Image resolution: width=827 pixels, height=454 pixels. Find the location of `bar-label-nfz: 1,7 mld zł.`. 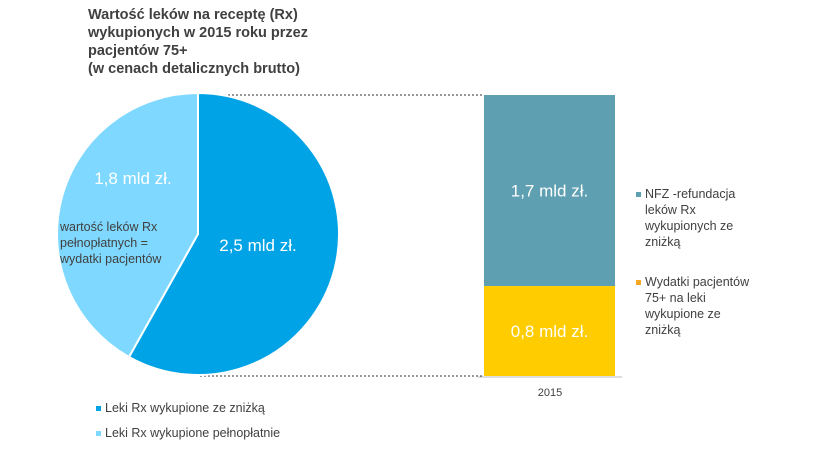

bar-label-nfz: 1,7 mld zł. is located at coordinates (549, 191).